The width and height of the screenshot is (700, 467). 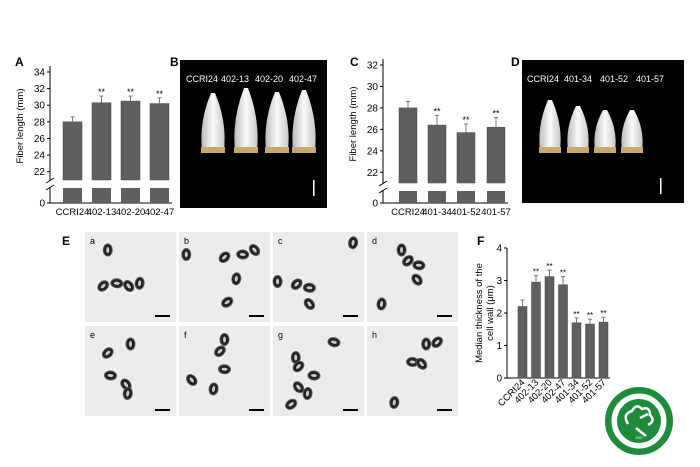 I want to click on y-tick-label: 28, so click(x=40, y=122).